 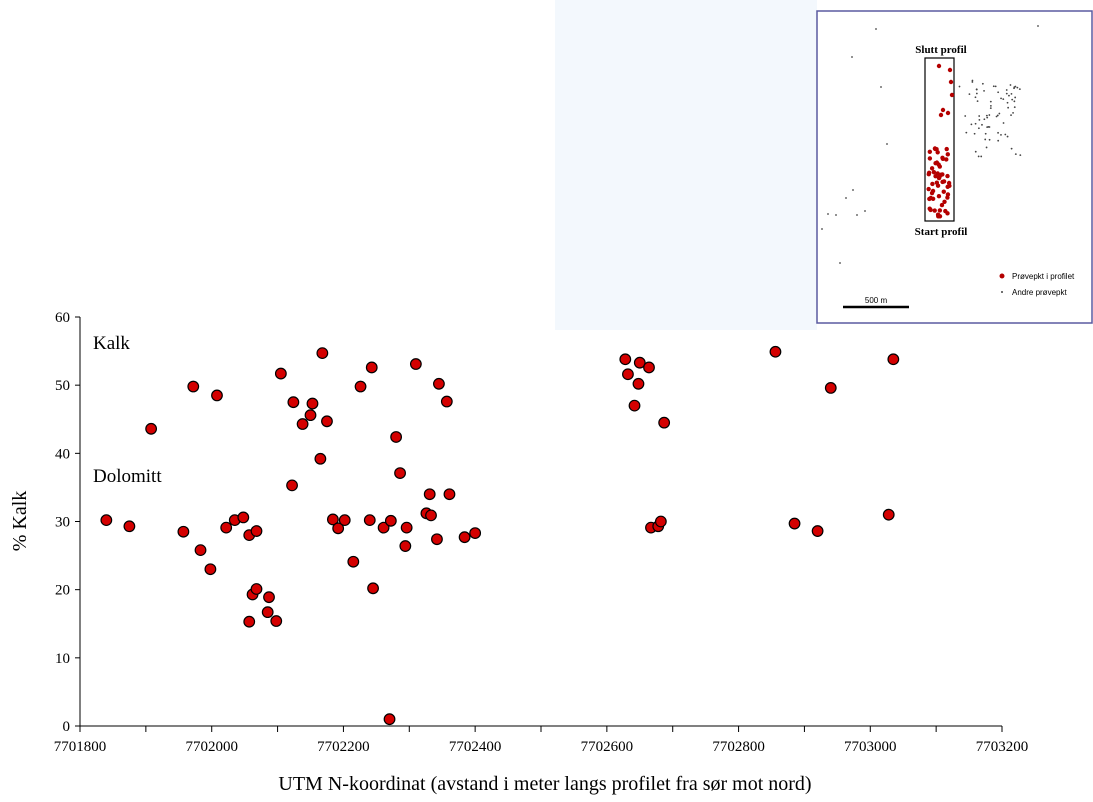 I want to click on y-tick-label: 50, so click(x=62, y=386).